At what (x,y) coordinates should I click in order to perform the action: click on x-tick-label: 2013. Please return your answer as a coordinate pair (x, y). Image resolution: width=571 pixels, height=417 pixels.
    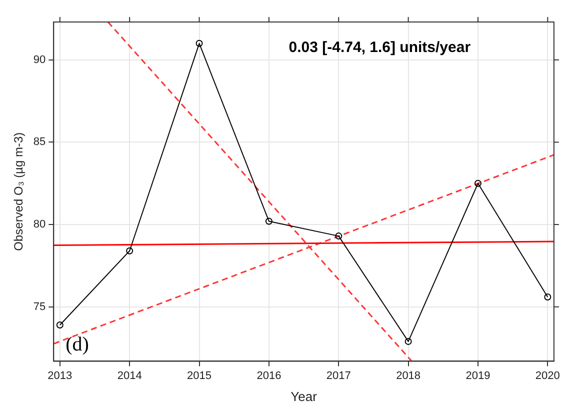
    Looking at the image, I should click on (60, 376).